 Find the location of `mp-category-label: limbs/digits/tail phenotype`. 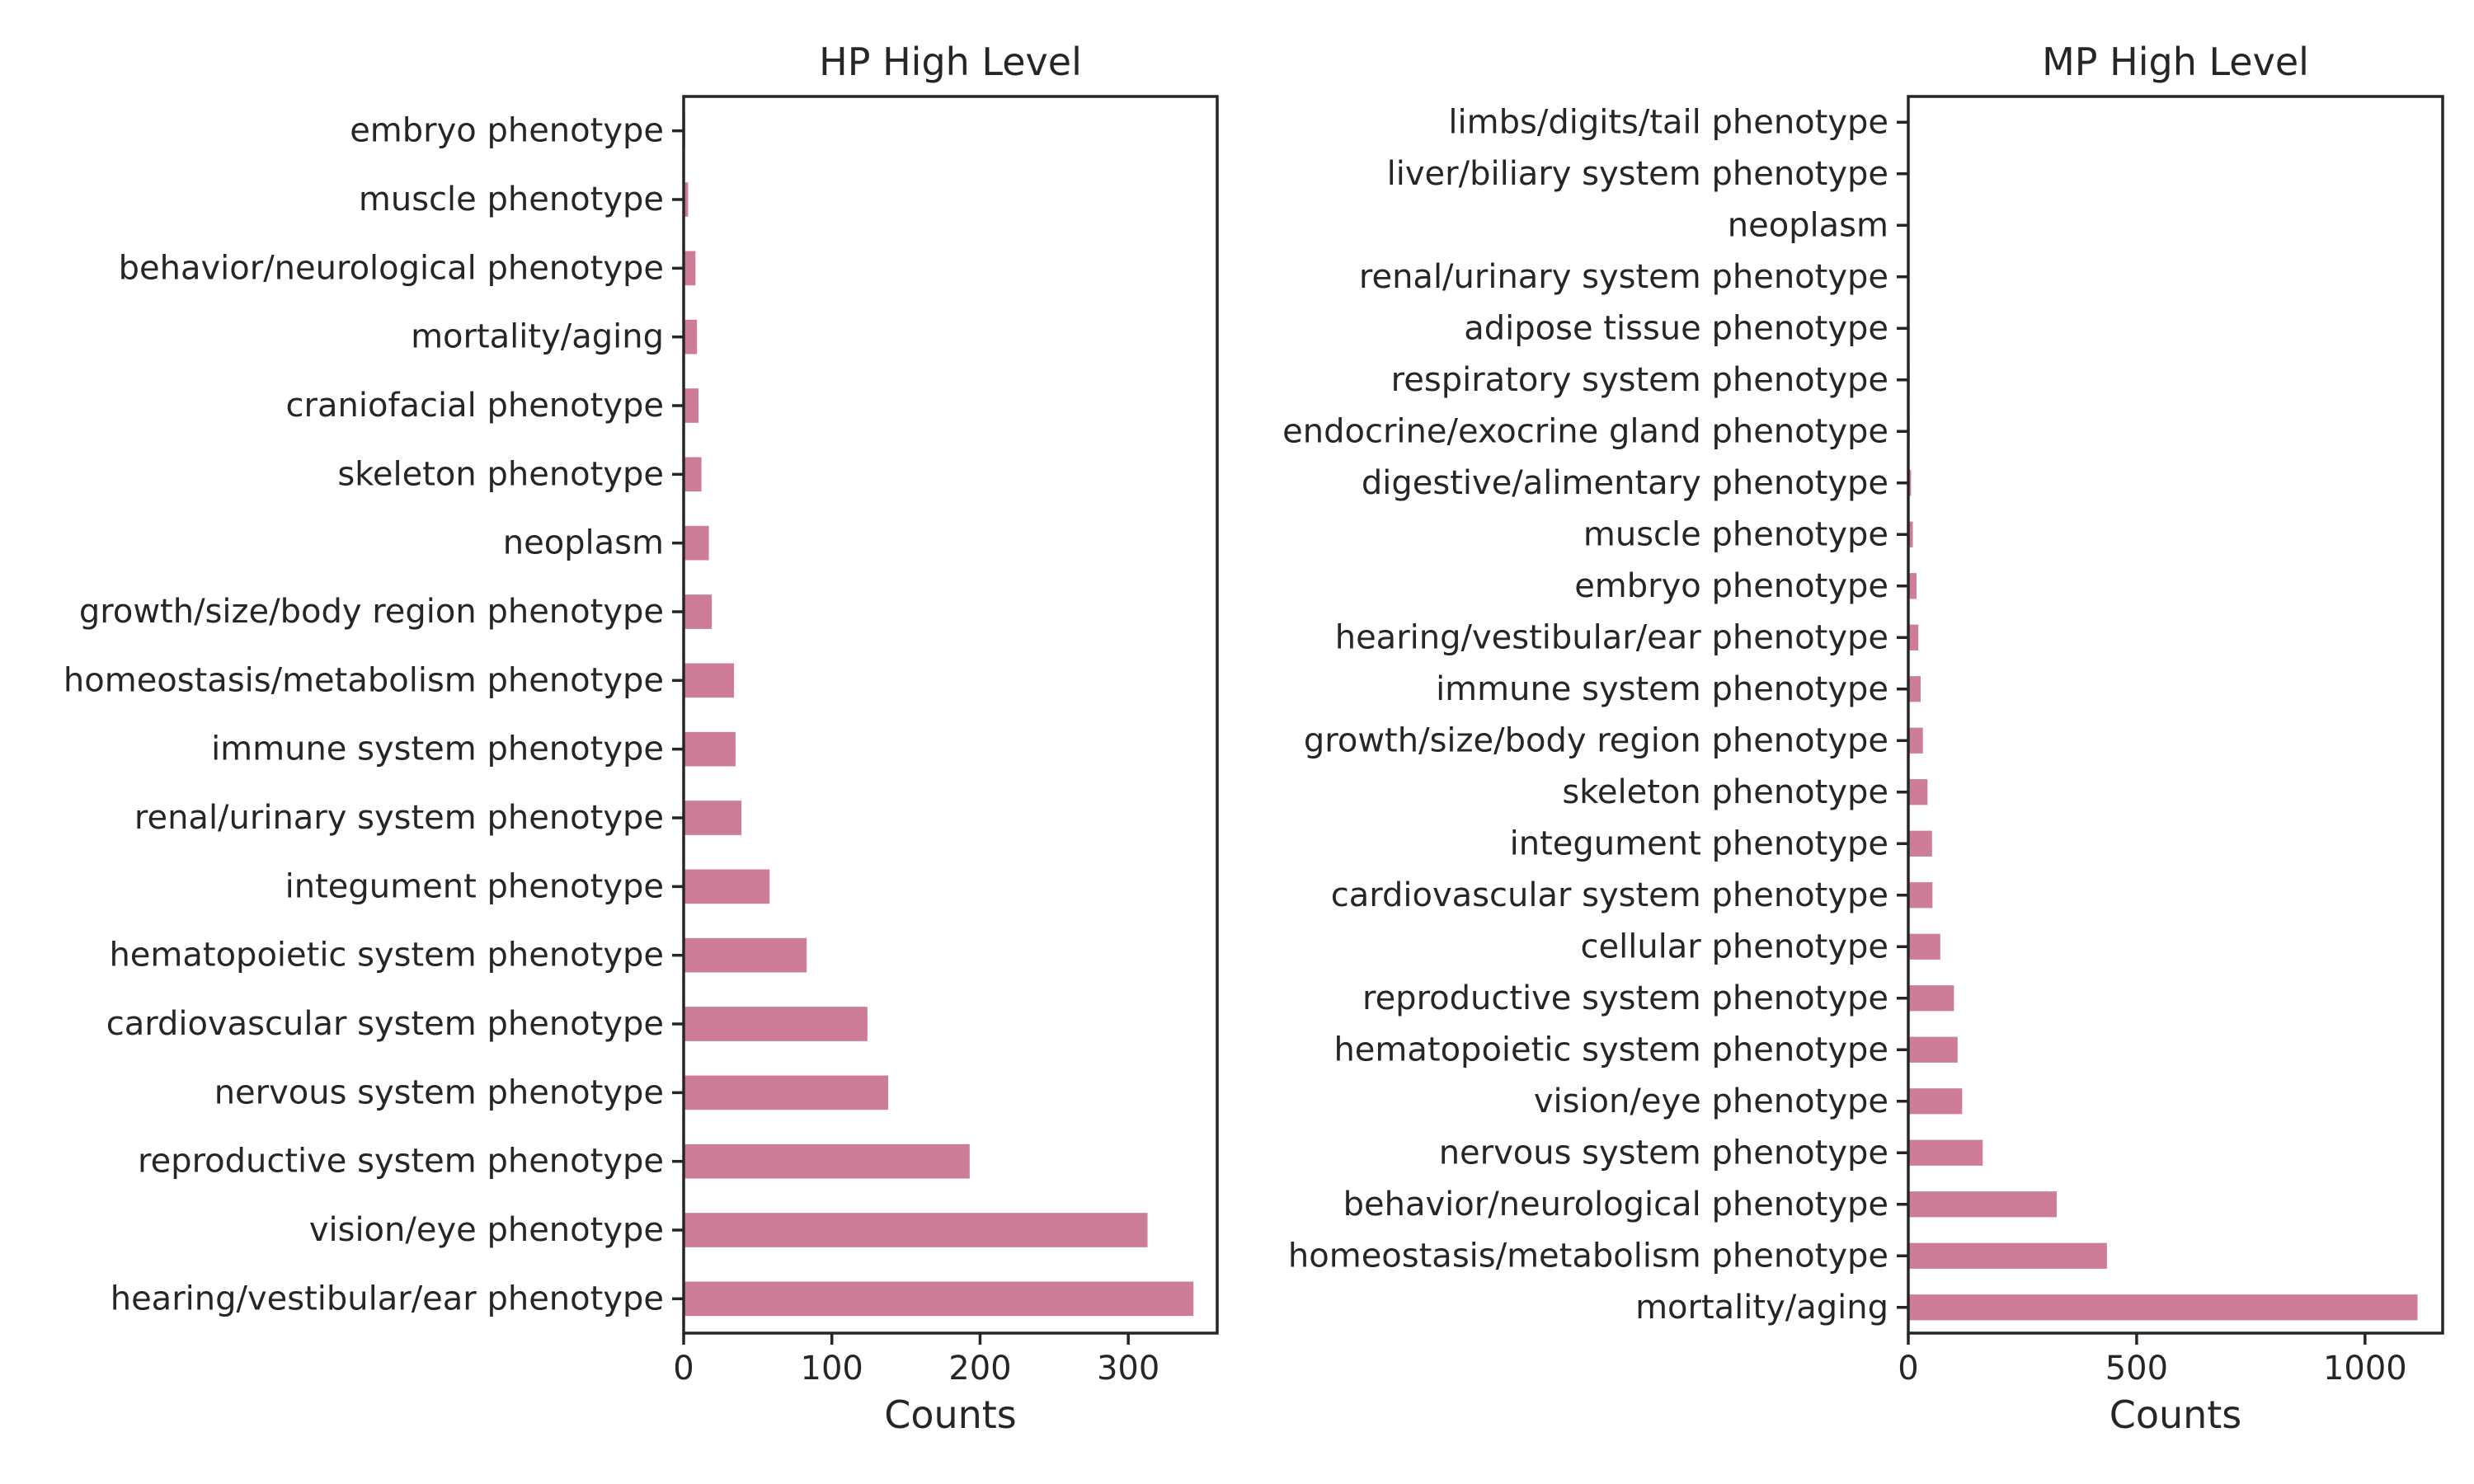

mp-category-label: limbs/digits/tail phenotype is located at coordinates (1668, 122).